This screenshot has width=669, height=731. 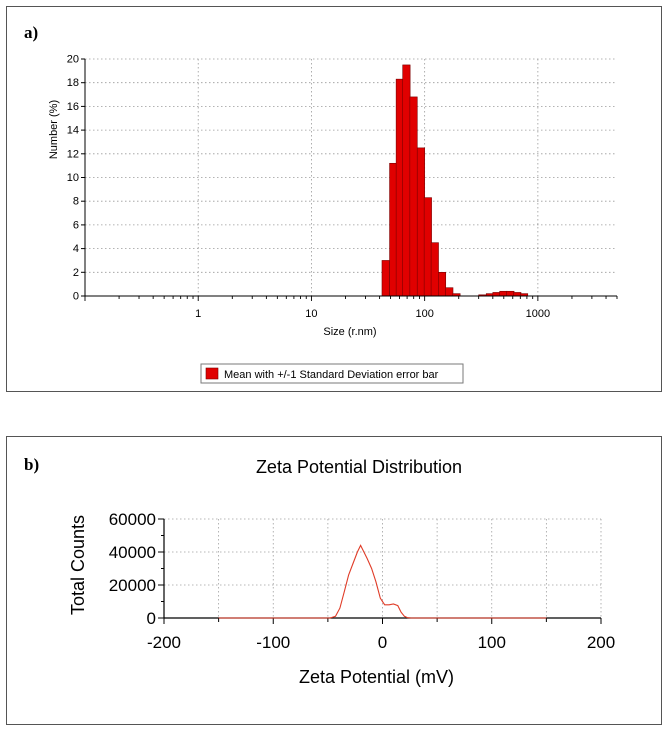 What do you see at coordinates (132, 552) in the screenshot?
I see `y-tick-label: 40000` at bounding box center [132, 552].